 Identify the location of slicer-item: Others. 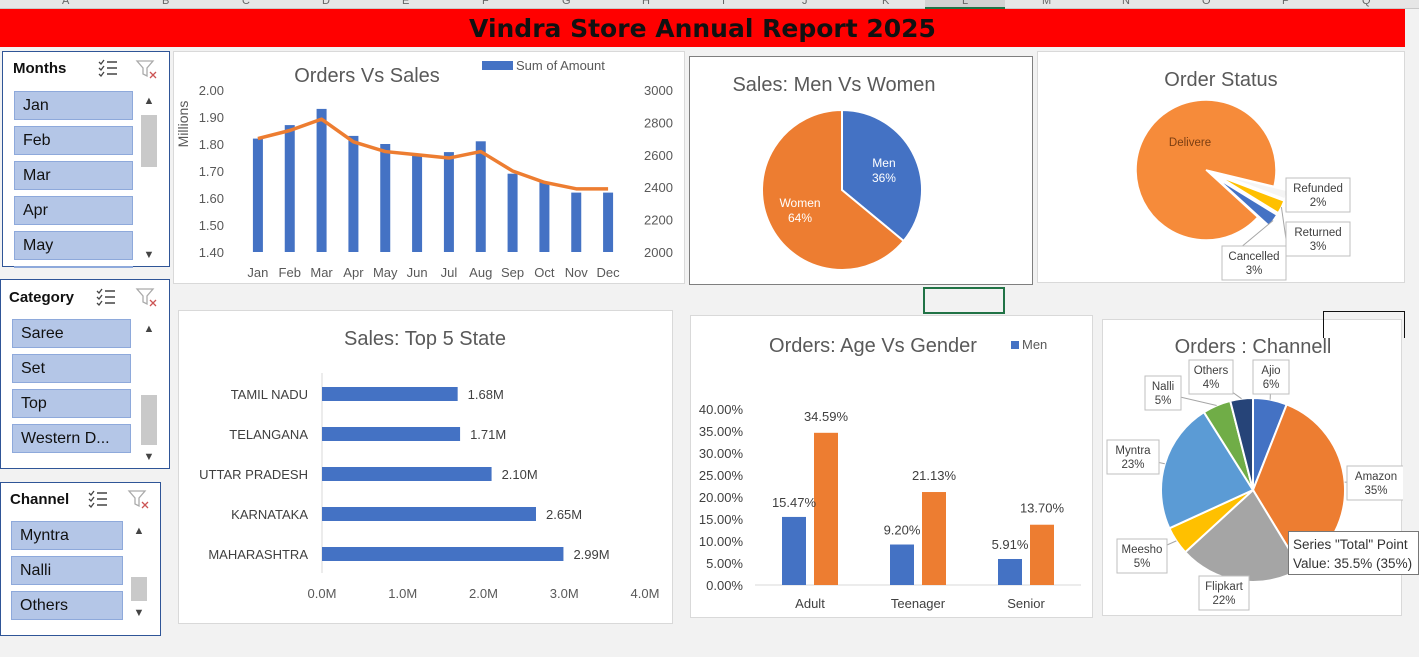
(67, 605).